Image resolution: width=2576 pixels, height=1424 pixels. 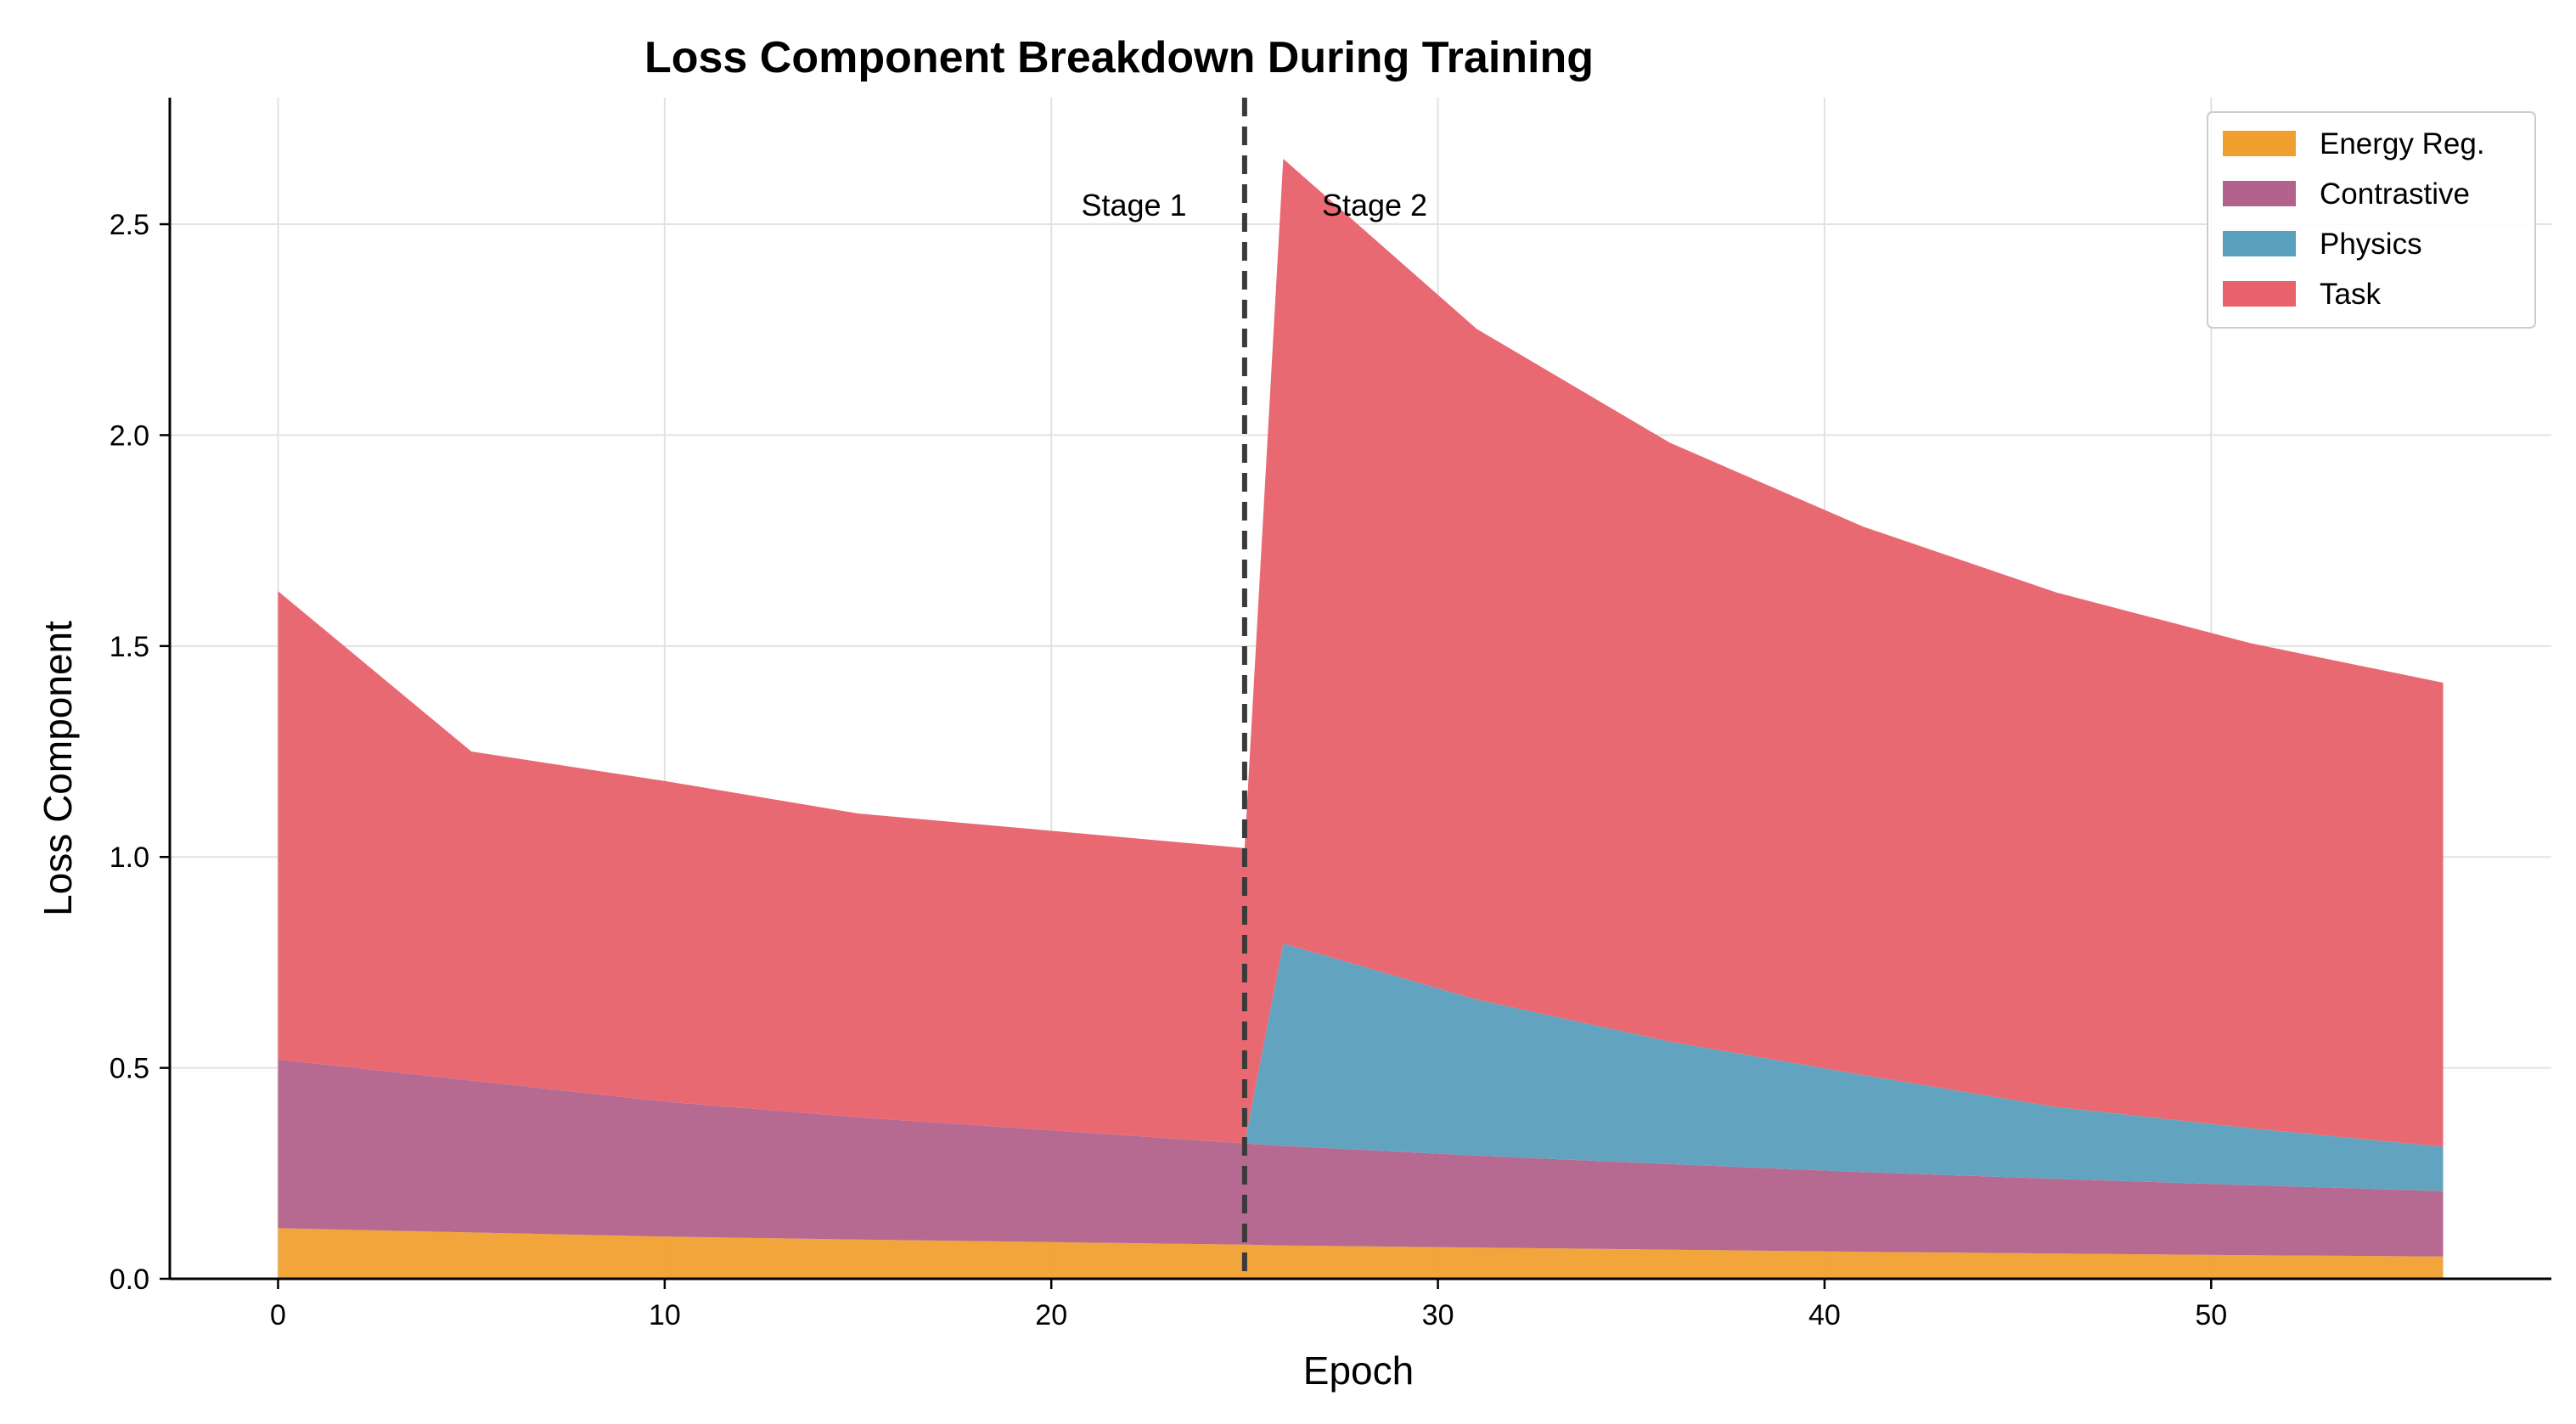 I want to click on y-tick-label: 2.5, so click(x=129, y=225).